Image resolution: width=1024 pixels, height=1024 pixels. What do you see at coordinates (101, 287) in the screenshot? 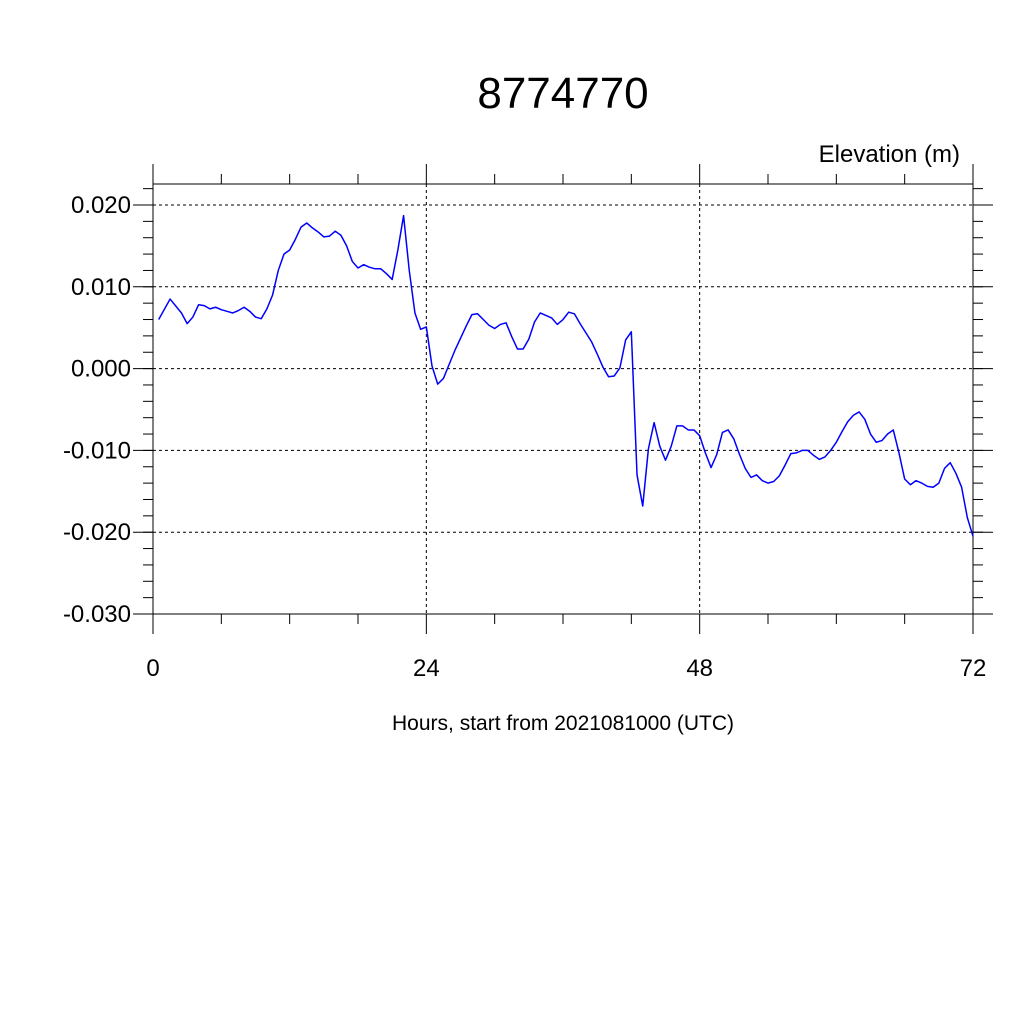
I see `y-tick-label: 0.010` at bounding box center [101, 287].